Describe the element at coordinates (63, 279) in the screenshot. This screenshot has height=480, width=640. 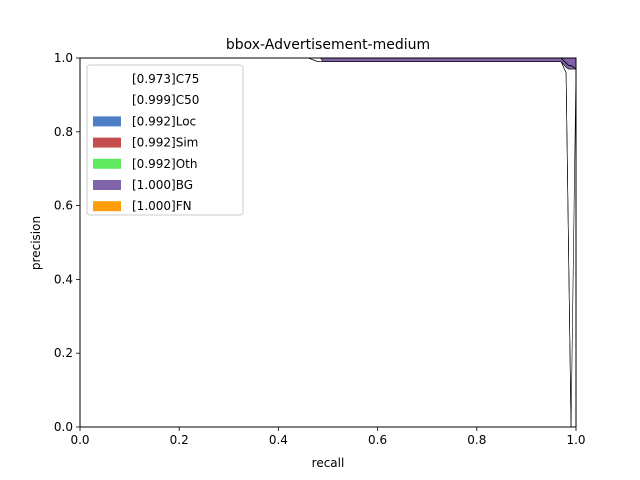
I see `y-tick-label: 0.4` at that location.